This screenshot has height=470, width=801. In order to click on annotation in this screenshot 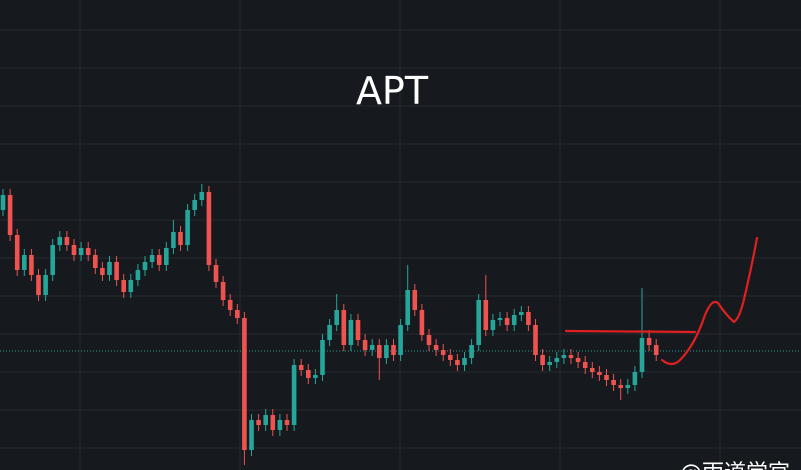, I will do `click(661, 301)`.